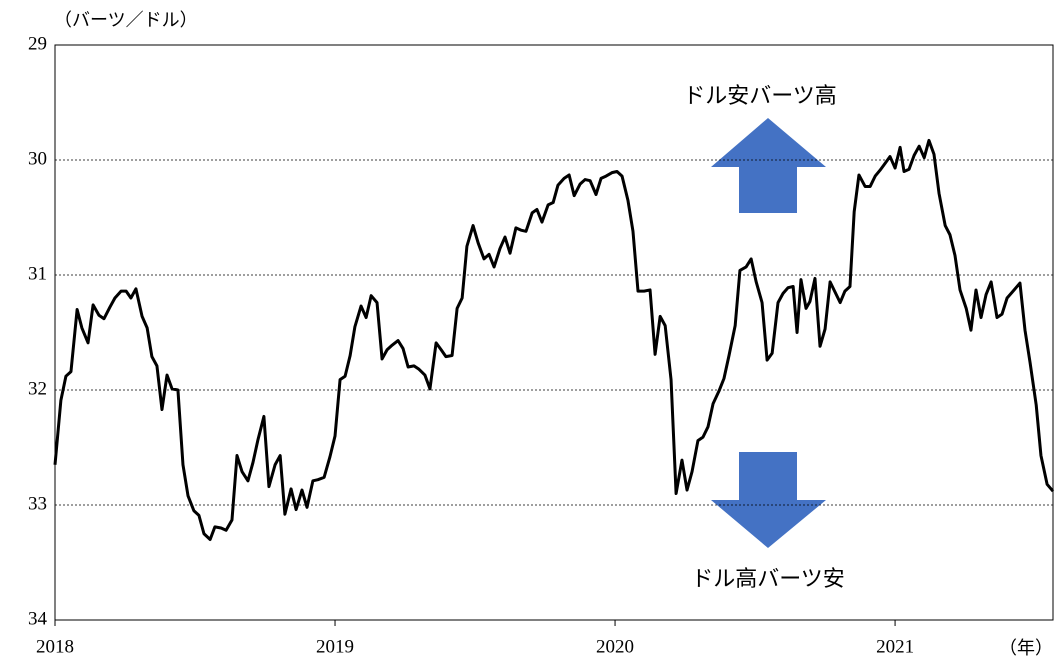 This screenshot has width=1056, height=661. What do you see at coordinates (768, 165) in the screenshot?
I see `up-arrow` at bounding box center [768, 165].